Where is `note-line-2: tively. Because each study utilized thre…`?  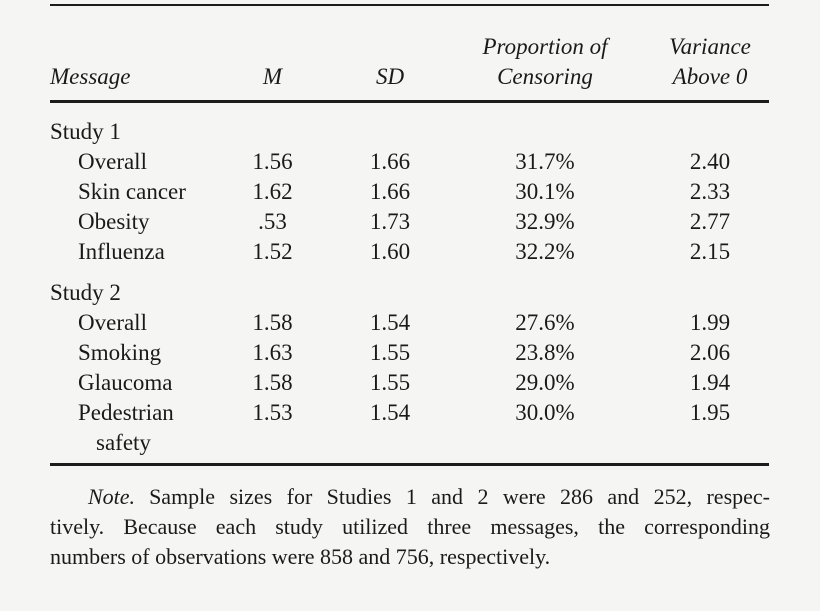
note-line-2: tively. Because each study utilized thre… is located at coordinates (410, 526).